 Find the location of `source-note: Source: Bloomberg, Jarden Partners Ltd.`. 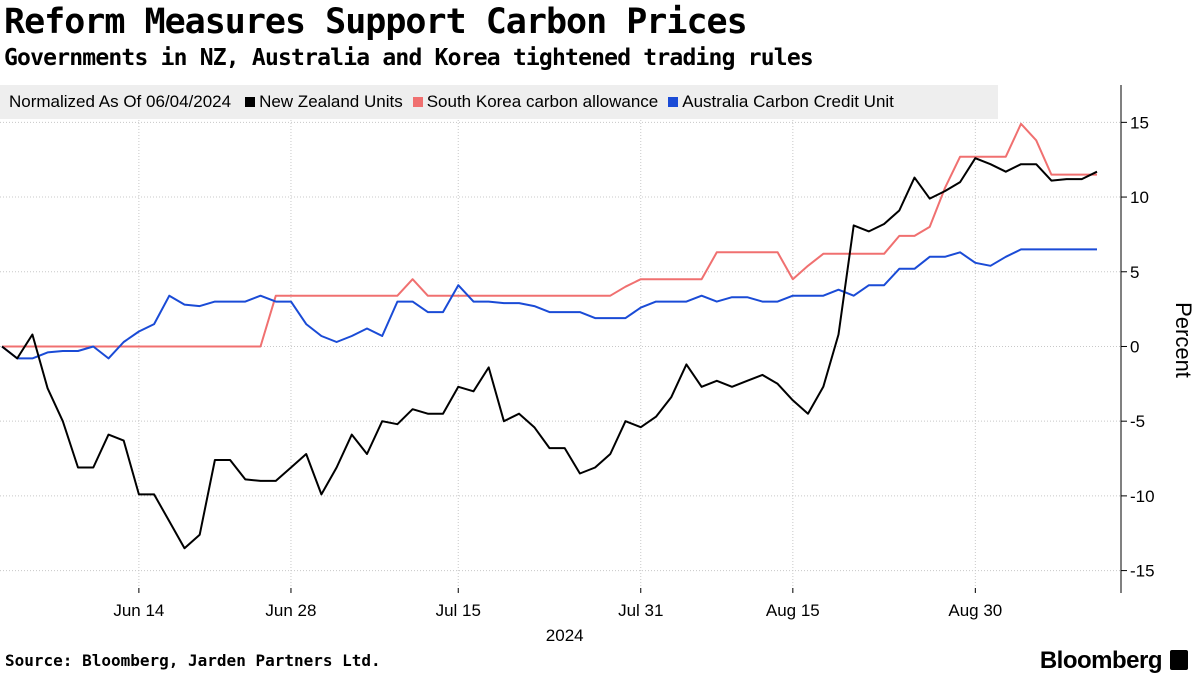

source-note: Source: Bloomberg, Jarden Partners Ltd. is located at coordinates (193, 660).